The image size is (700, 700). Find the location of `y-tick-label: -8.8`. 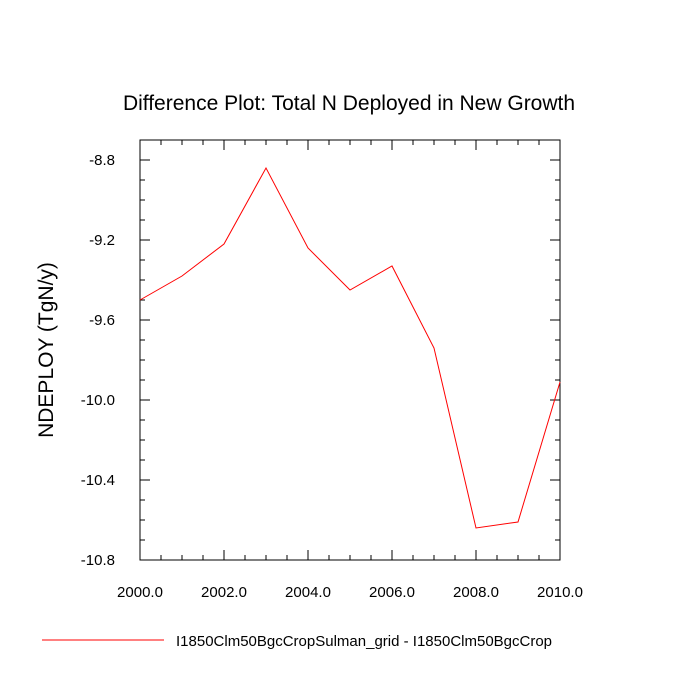

y-tick-label: -8.8 is located at coordinates (102, 160).